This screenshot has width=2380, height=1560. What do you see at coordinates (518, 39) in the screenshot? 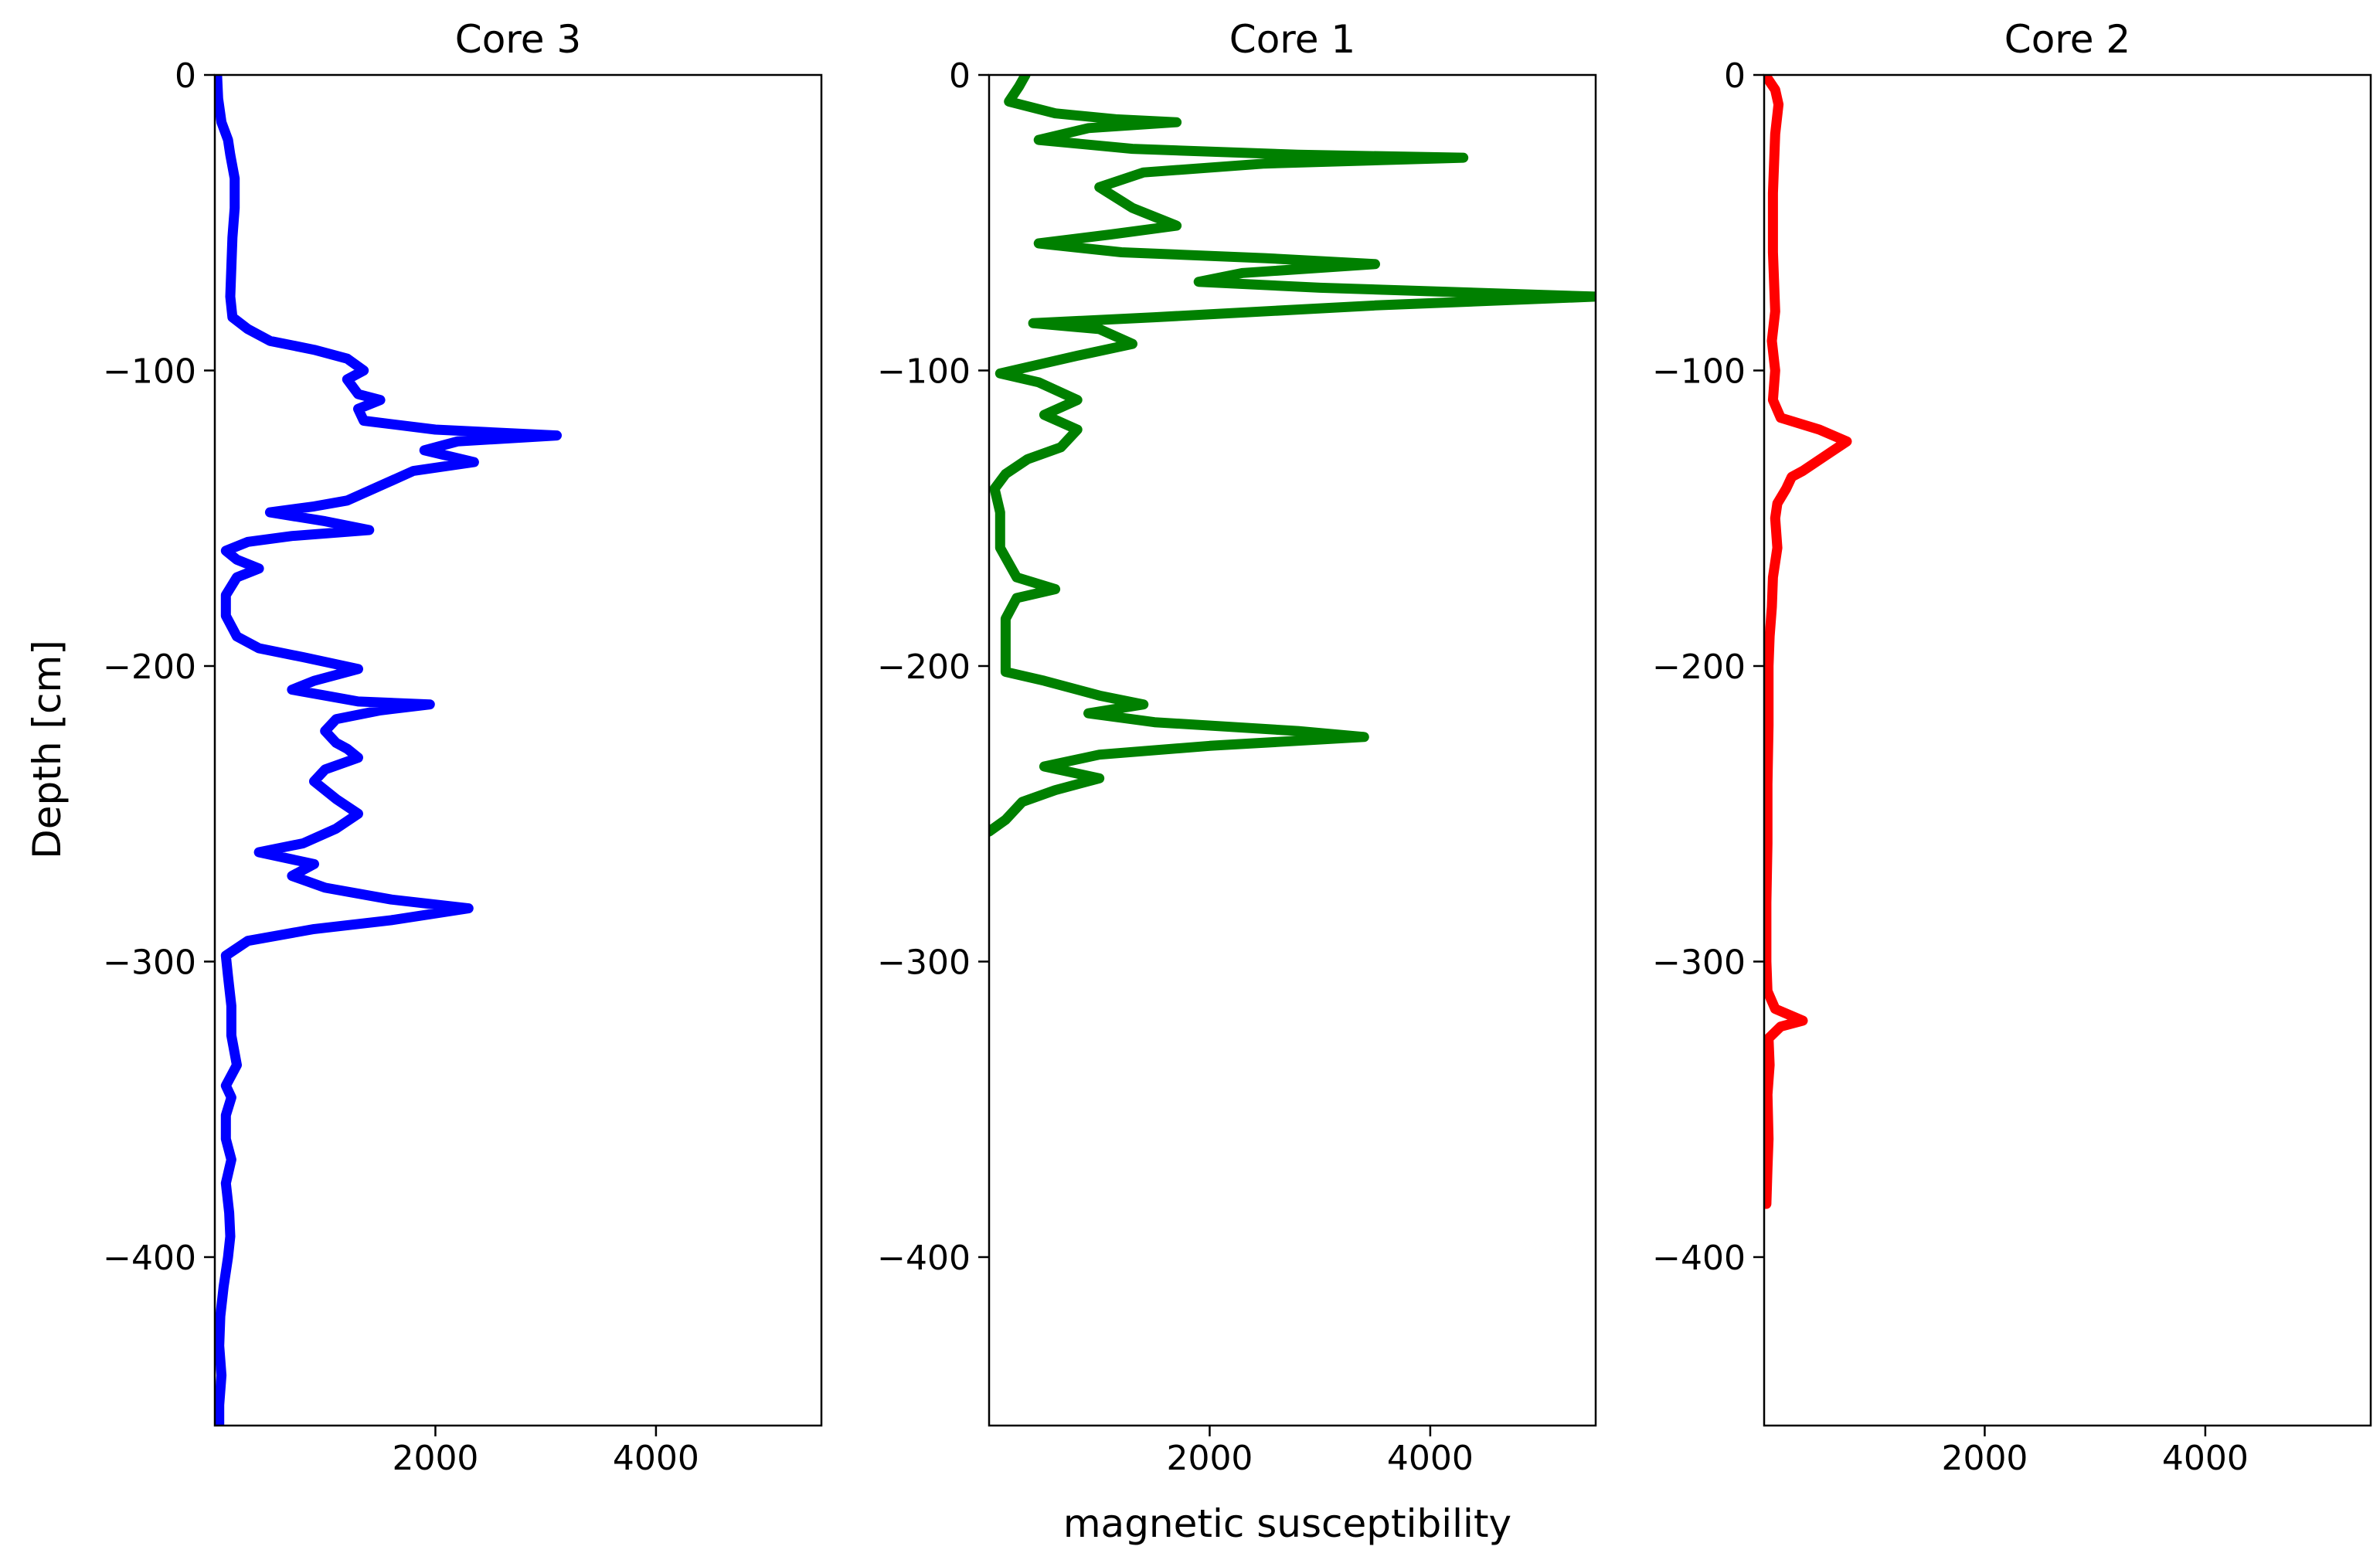
I see `panel-title: Core 3` at bounding box center [518, 39].